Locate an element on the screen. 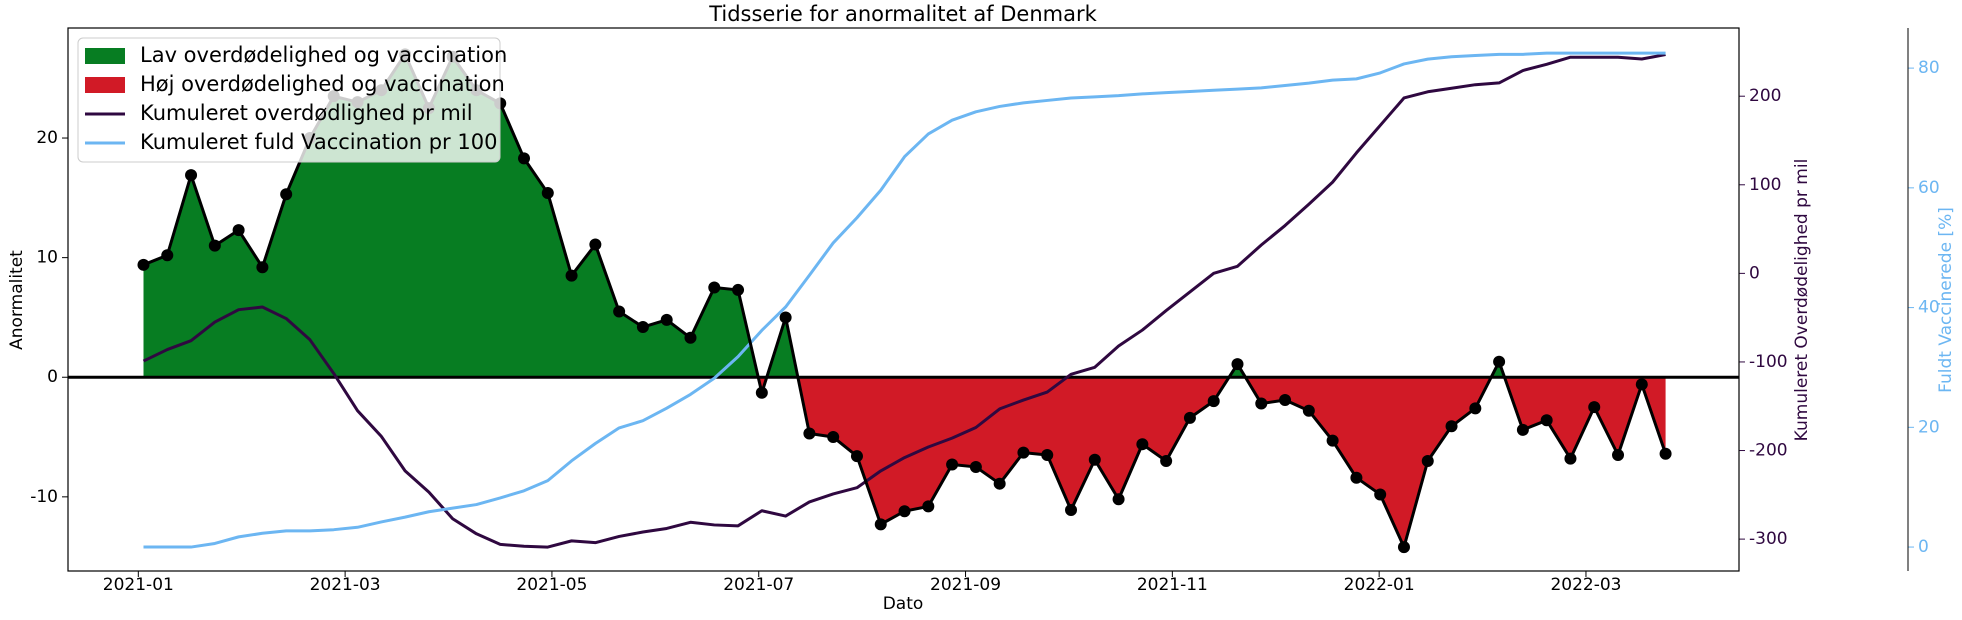 Image resolution: width=1962 pixels, height=620 pixels. x-axis-label: Dato is located at coordinates (903, 604).